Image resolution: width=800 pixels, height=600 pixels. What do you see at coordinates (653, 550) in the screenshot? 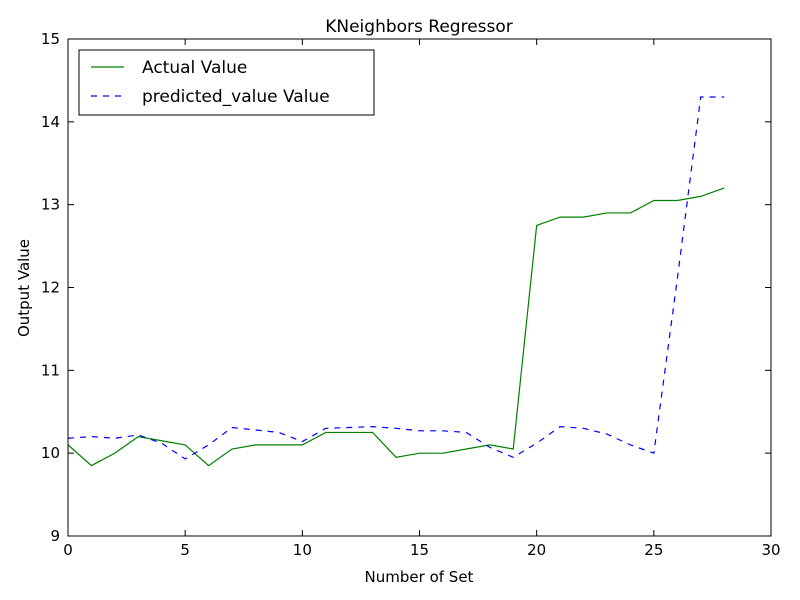
I see `x-tick-label: 25` at bounding box center [653, 550].